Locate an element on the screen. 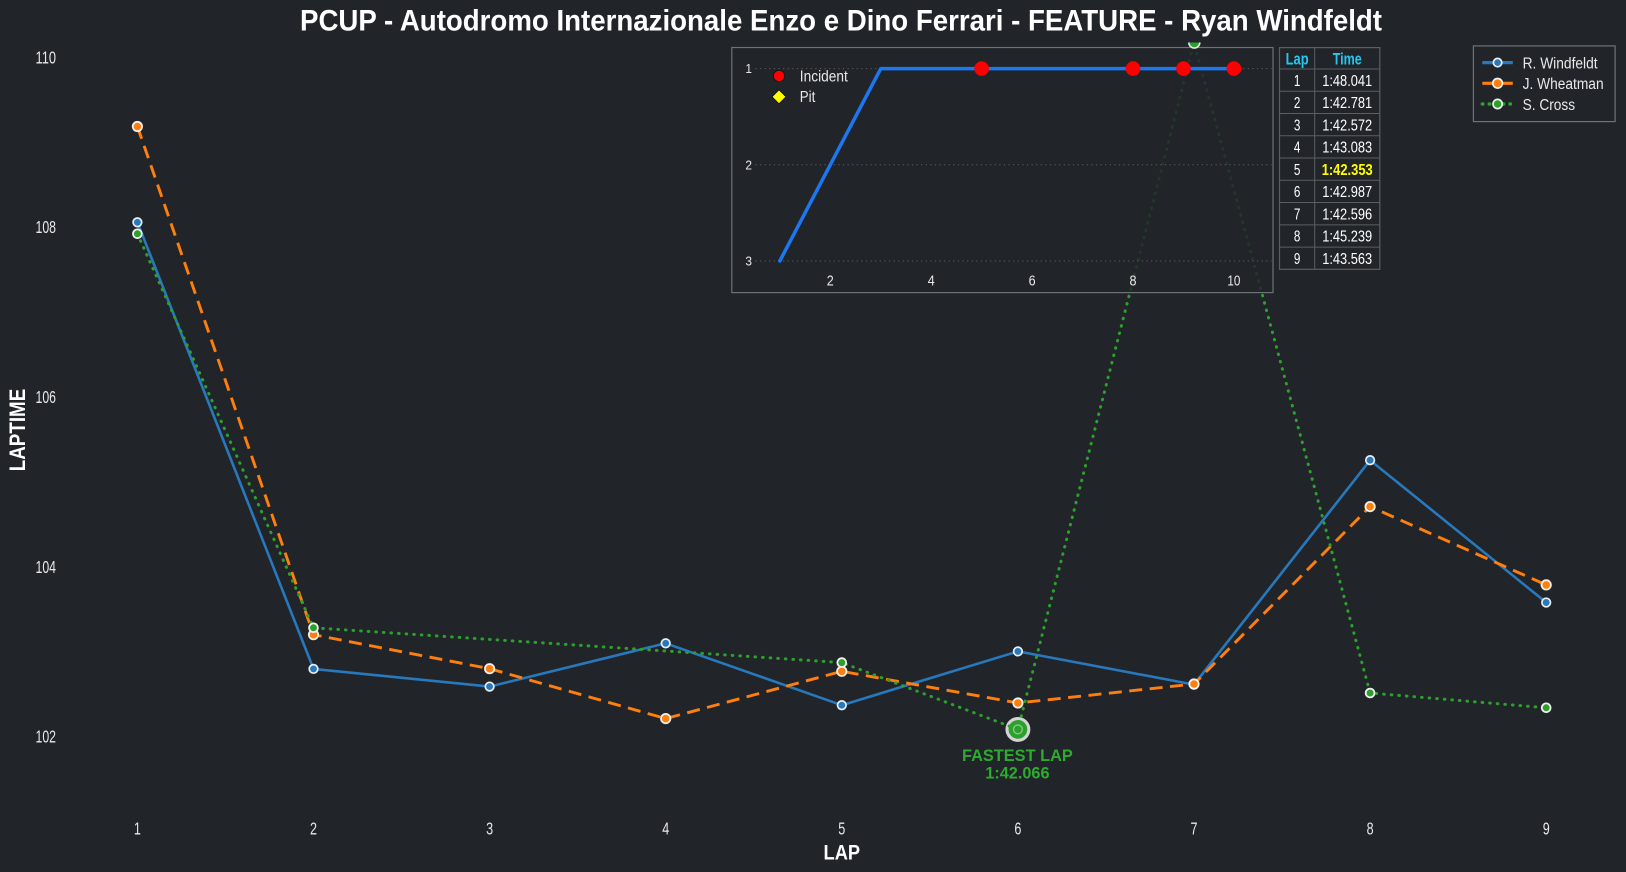  svg-text: 1:42.987 is located at coordinates (1347, 192).